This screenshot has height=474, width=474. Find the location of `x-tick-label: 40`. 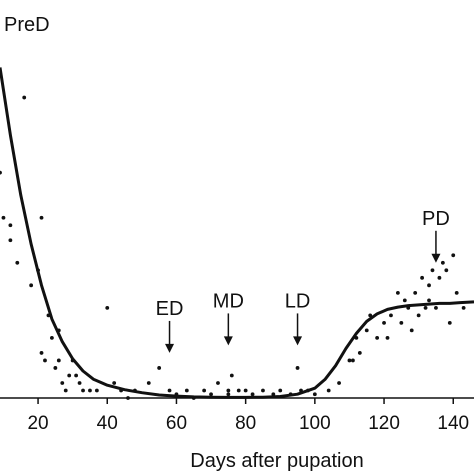

x-tick-label: 40 is located at coordinates (107, 423).